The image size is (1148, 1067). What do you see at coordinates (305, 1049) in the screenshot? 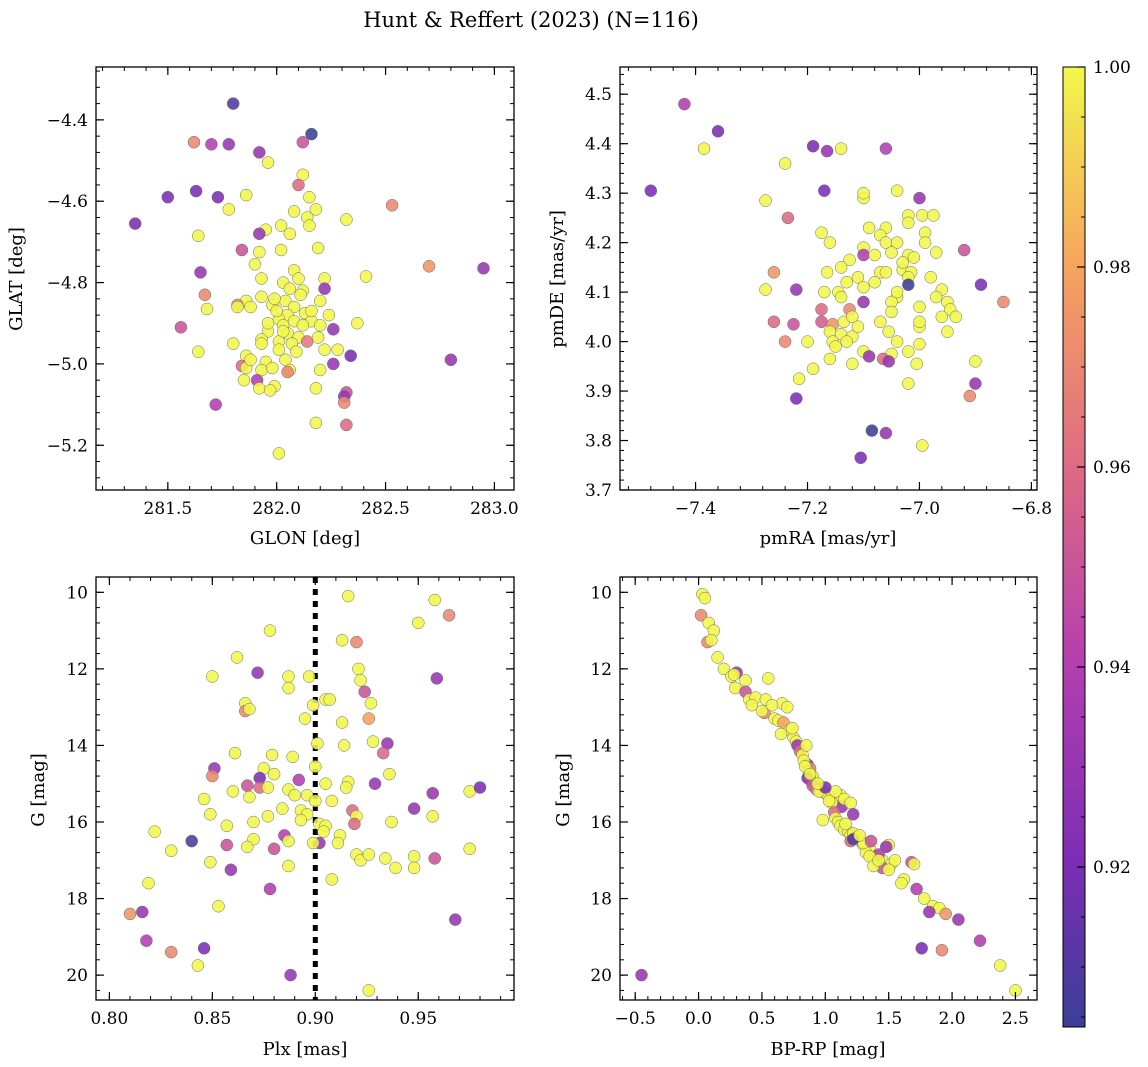
I see `x-axis-label: Plx [mas]` at bounding box center [305, 1049].